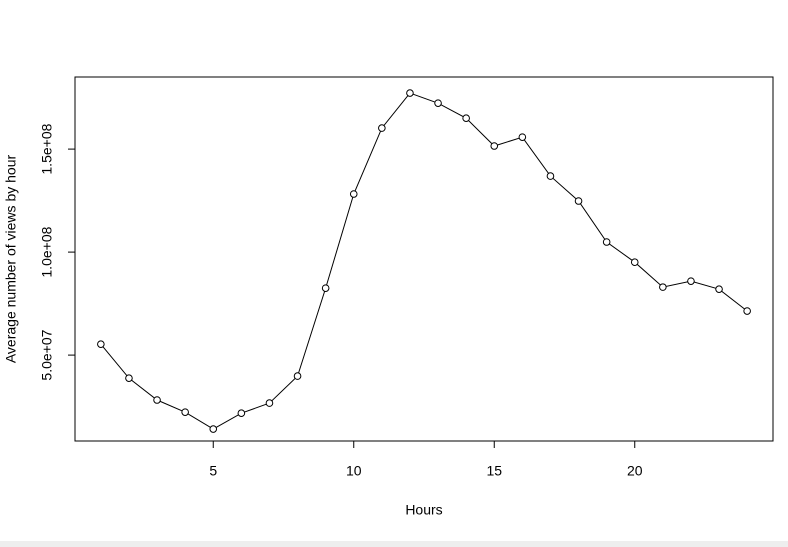 The image size is (788, 547). What do you see at coordinates (423, 510) in the screenshot?
I see `x-axis-label: Hours` at bounding box center [423, 510].